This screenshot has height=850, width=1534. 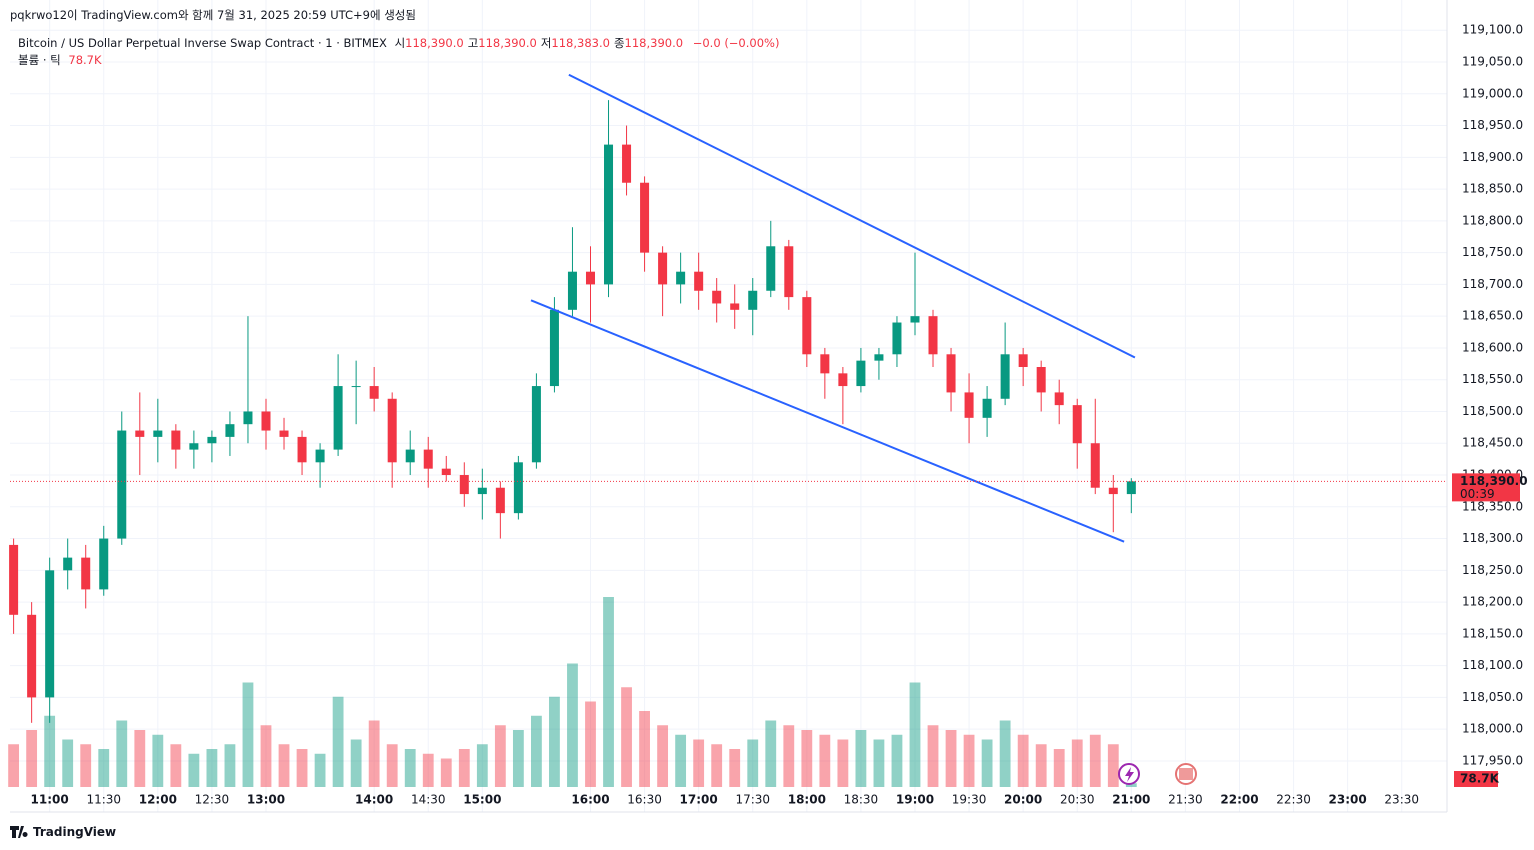 What do you see at coordinates (158, 800) in the screenshot?
I see `x-tick-label: 12:00` at bounding box center [158, 800].